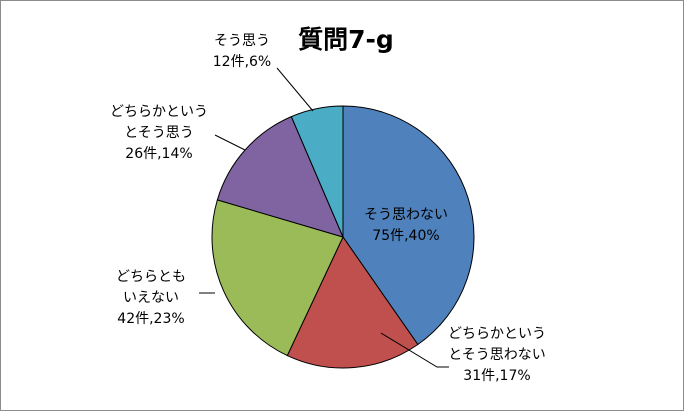 This screenshot has height=412, width=684. I want to click on chart-title: 質問7-g, so click(346, 39).